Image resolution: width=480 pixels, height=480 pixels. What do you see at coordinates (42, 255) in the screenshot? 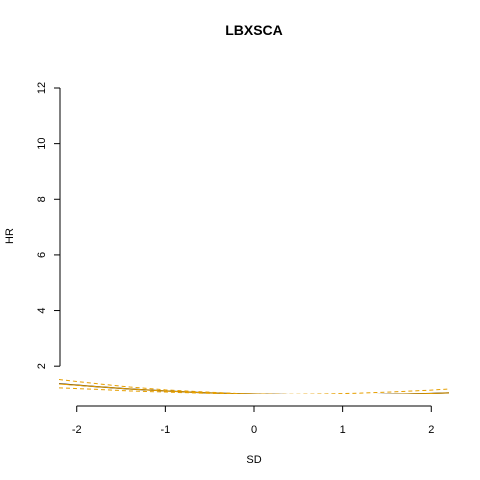
I see `y-tick-label: 6` at bounding box center [42, 255].